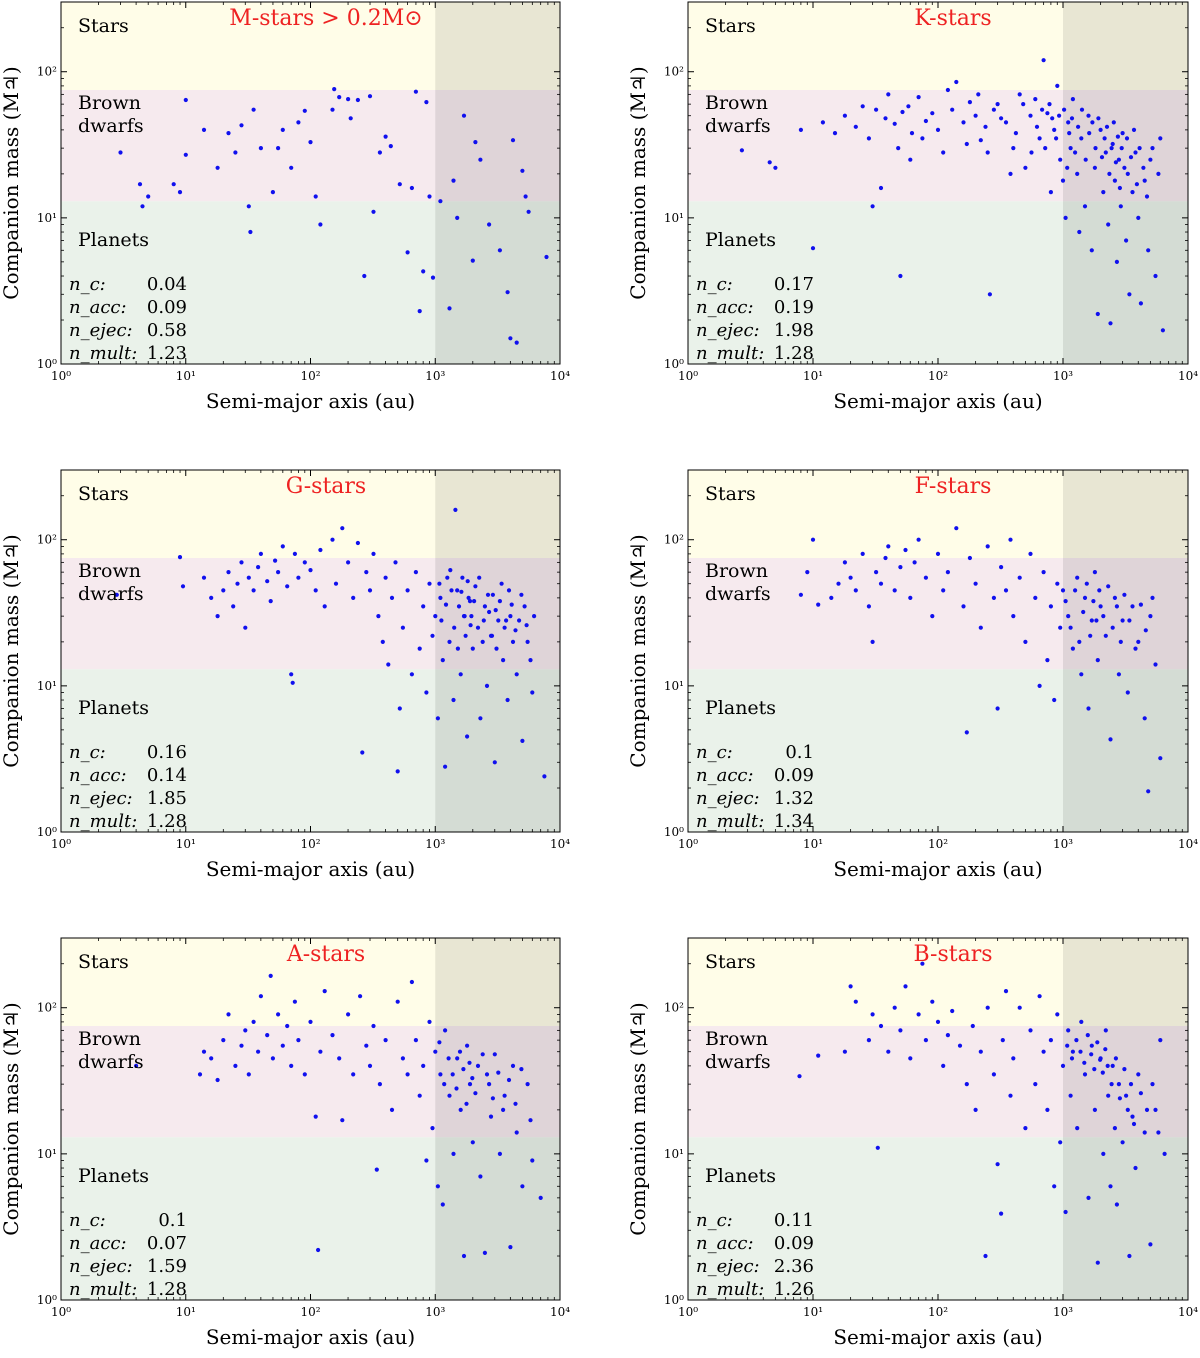  Describe the element at coordinates (167, 330) in the screenshot. I see `stat-value: 0.58` at that location.